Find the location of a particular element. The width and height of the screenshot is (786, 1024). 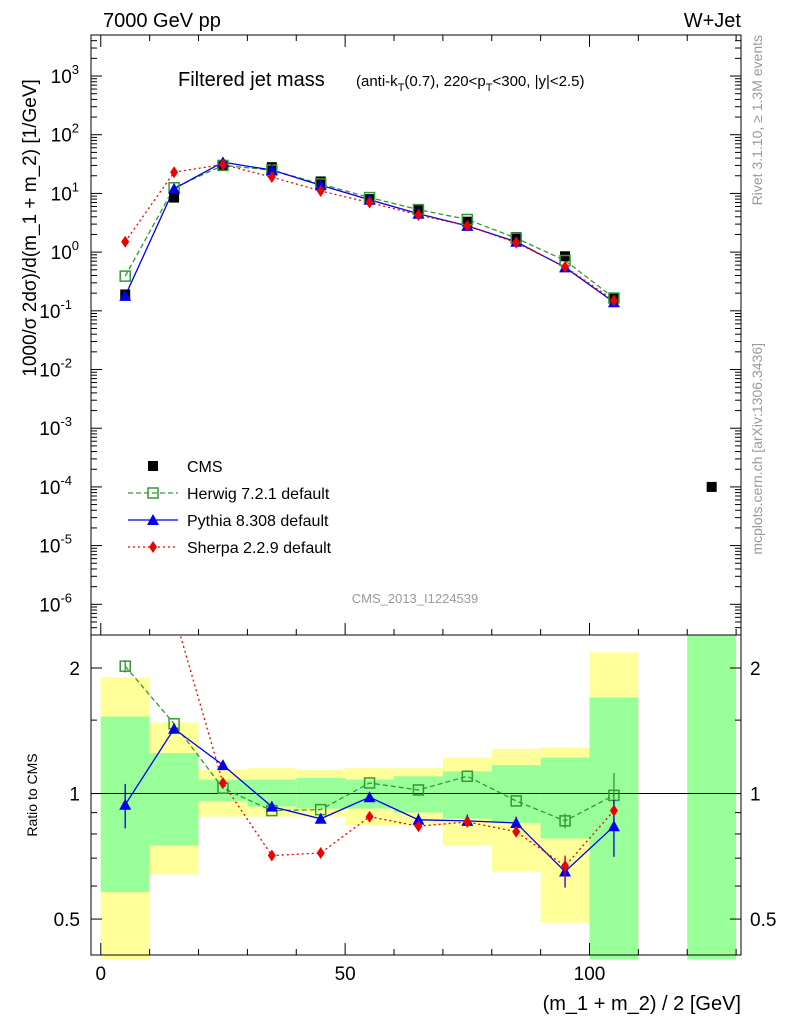

mcplots-label: mcplots.cern.ch [arXiv:1306.3436] is located at coordinates (757, 449).